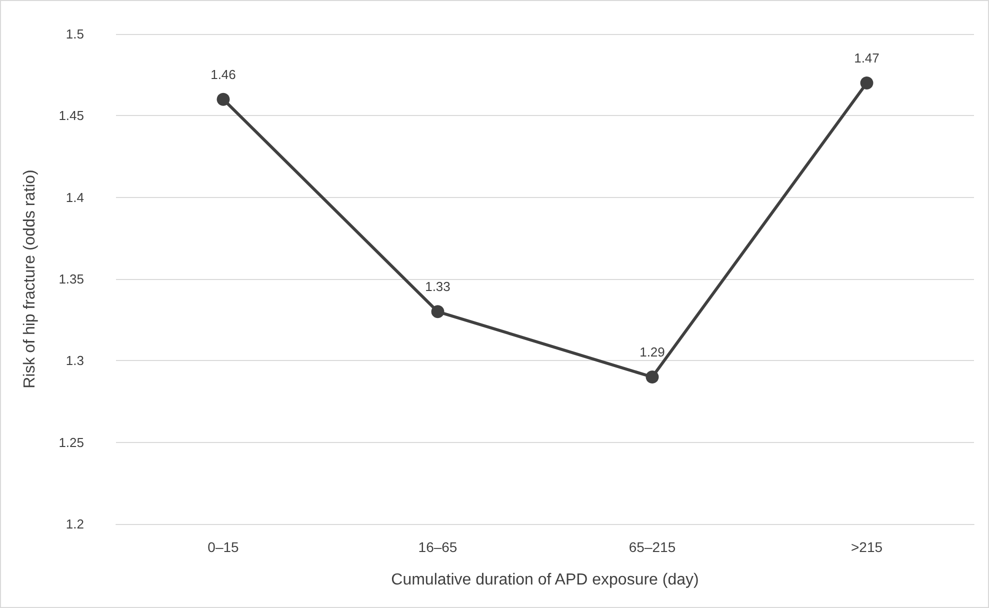 The height and width of the screenshot is (608, 989). I want to click on y-tick-label: 1.45, so click(71, 116).